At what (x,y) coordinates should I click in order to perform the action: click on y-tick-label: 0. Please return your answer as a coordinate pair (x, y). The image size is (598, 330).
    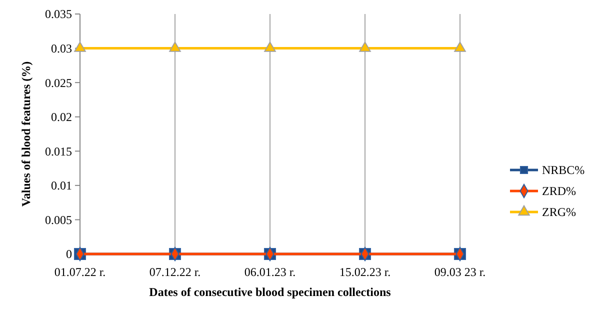
    Looking at the image, I should click on (69, 254).